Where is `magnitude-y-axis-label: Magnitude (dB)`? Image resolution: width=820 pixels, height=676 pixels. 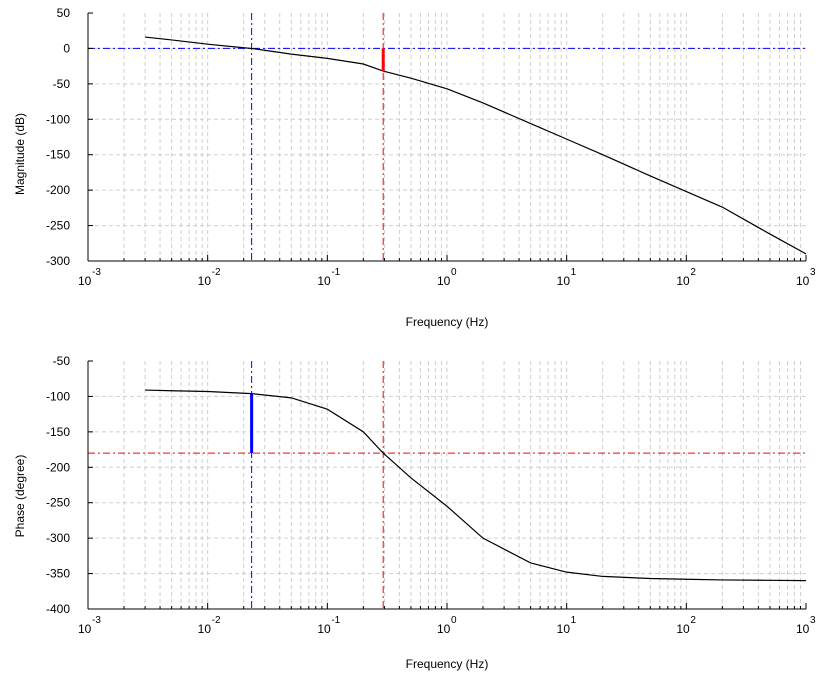 magnitude-y-axis-label: Magnitude (dB) is located at coordinates (20, 154).